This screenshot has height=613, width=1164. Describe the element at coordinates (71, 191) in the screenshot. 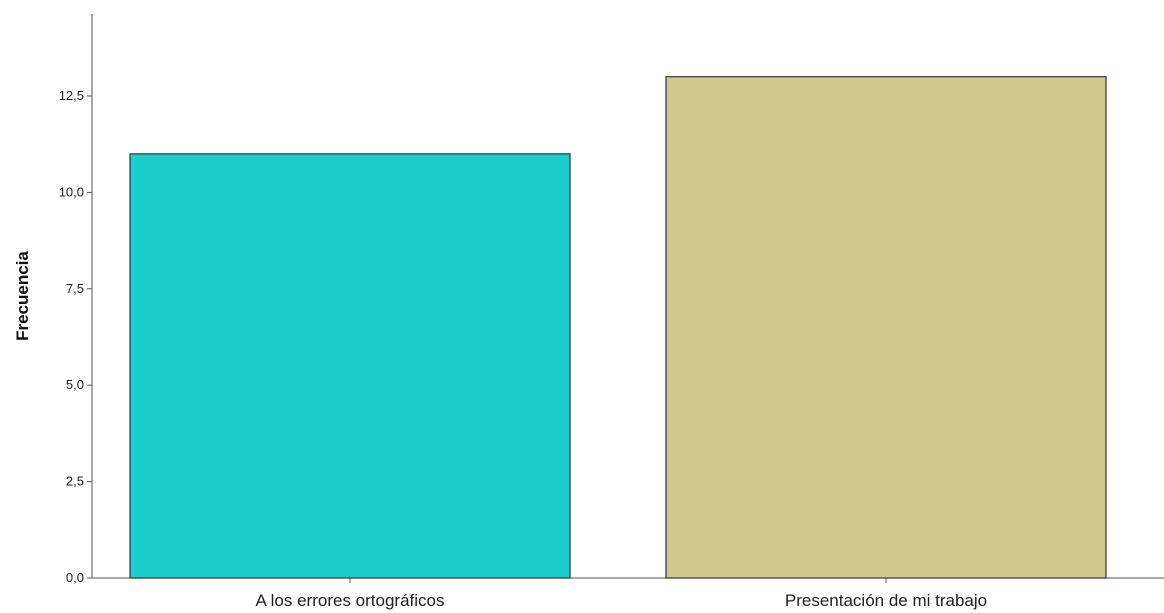

I see `y-tick-label: 10,0` at that location.